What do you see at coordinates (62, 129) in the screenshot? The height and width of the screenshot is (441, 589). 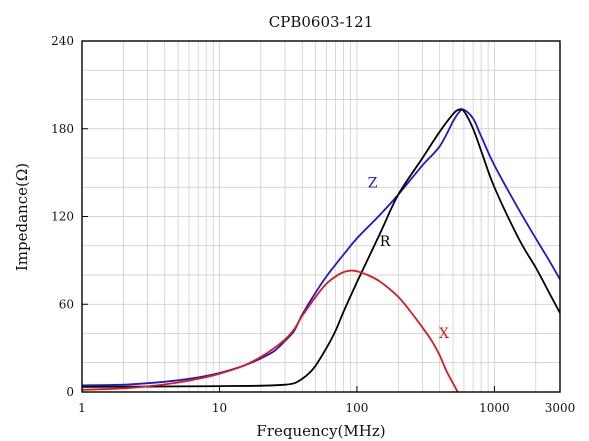 I see `y-tick-label: 180` at bounding box center [62, 129].